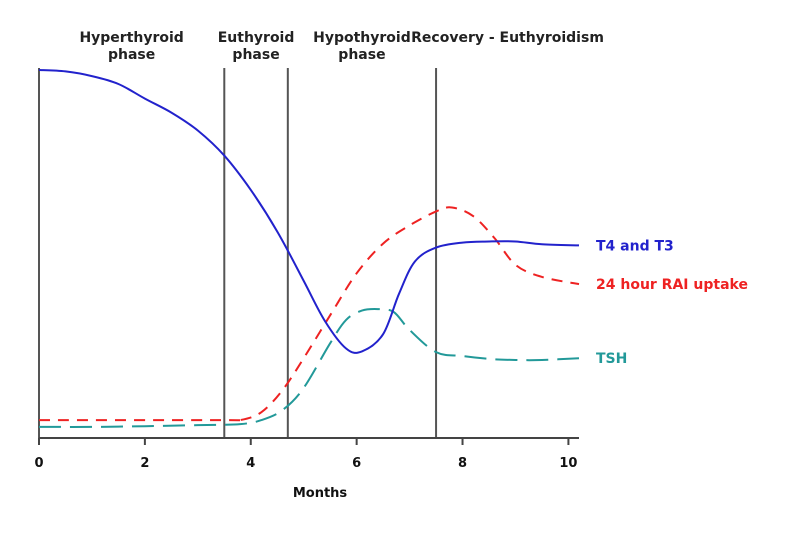  I want to click on legend-t4-t3: T4 and T3, so click(635, 246).